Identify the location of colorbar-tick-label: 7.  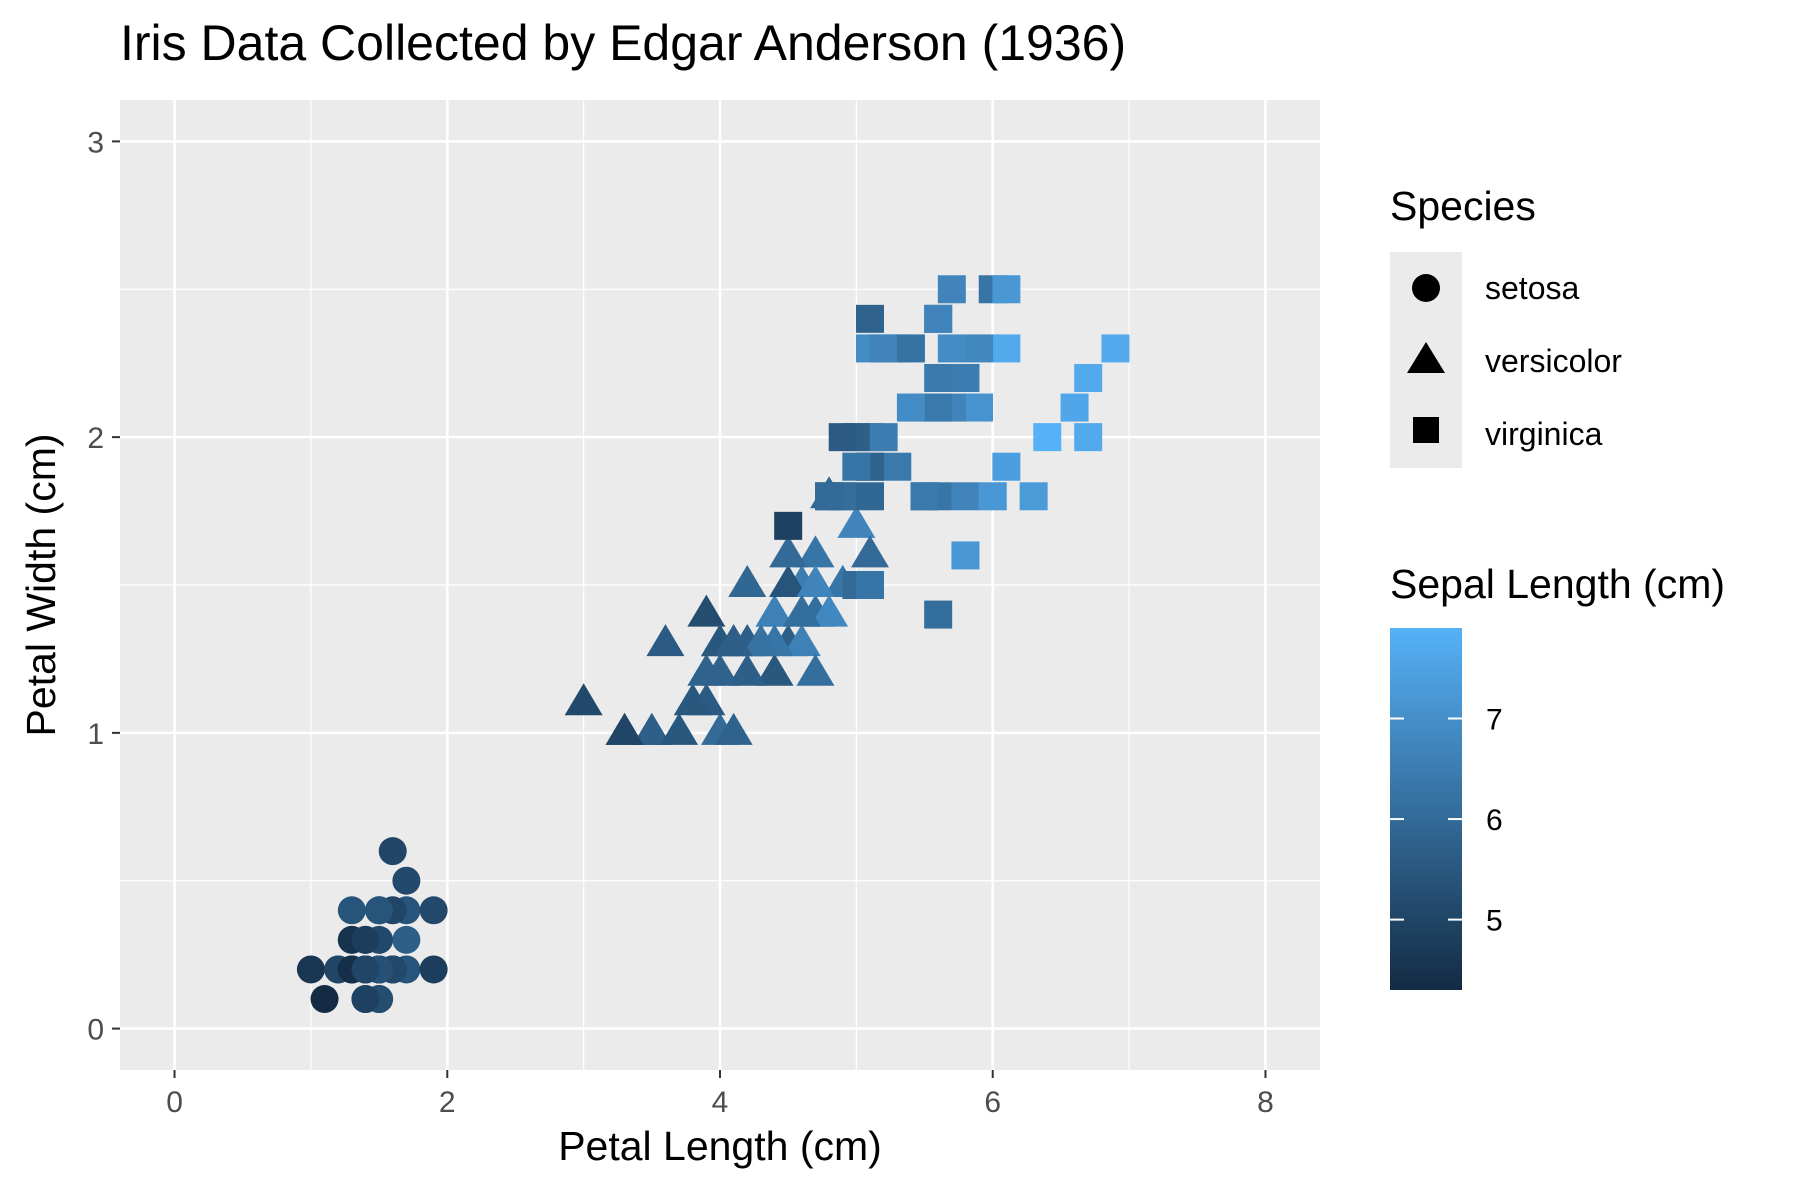
(1494, 720).